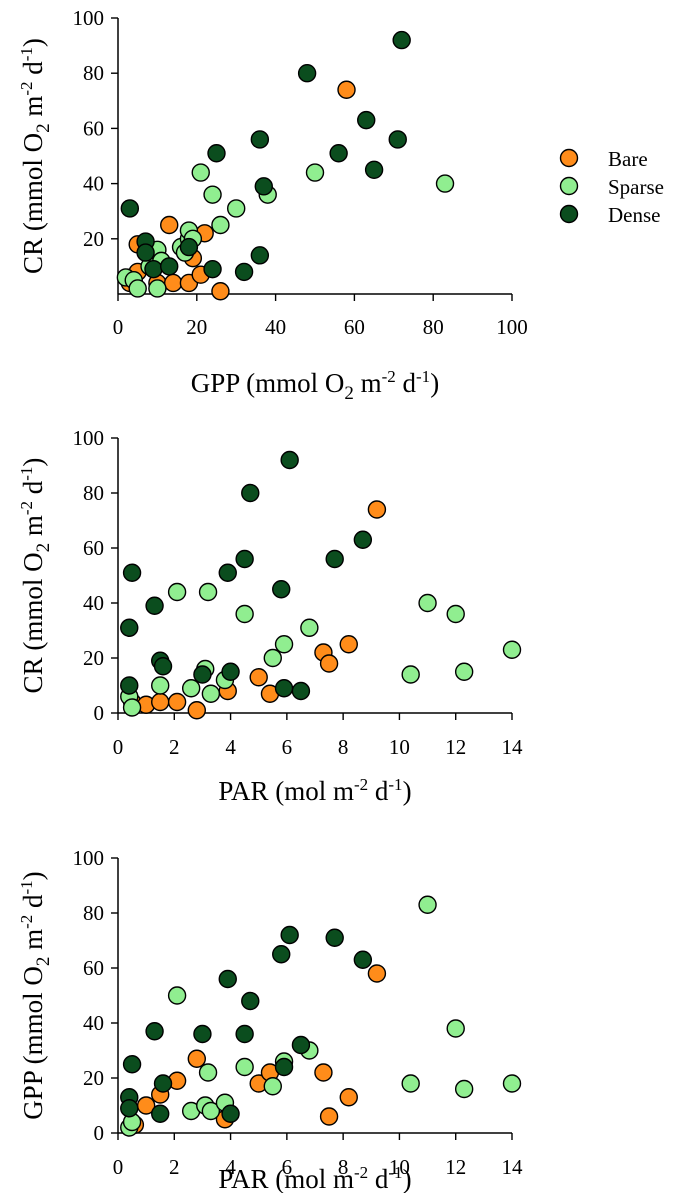  Describe the element at coordinates (455, 747) in the screenshot. I see `x-tick-label: 12` at that location.